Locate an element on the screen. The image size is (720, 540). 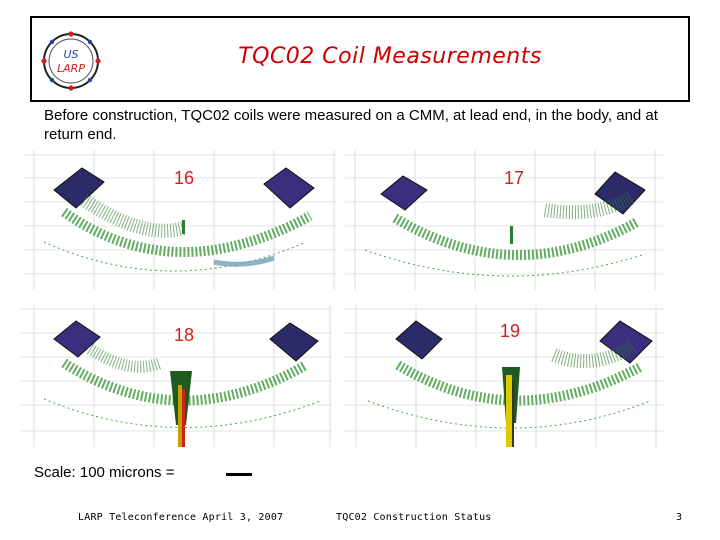
plot-label-17: 17 is located at coordinates (514, 178).